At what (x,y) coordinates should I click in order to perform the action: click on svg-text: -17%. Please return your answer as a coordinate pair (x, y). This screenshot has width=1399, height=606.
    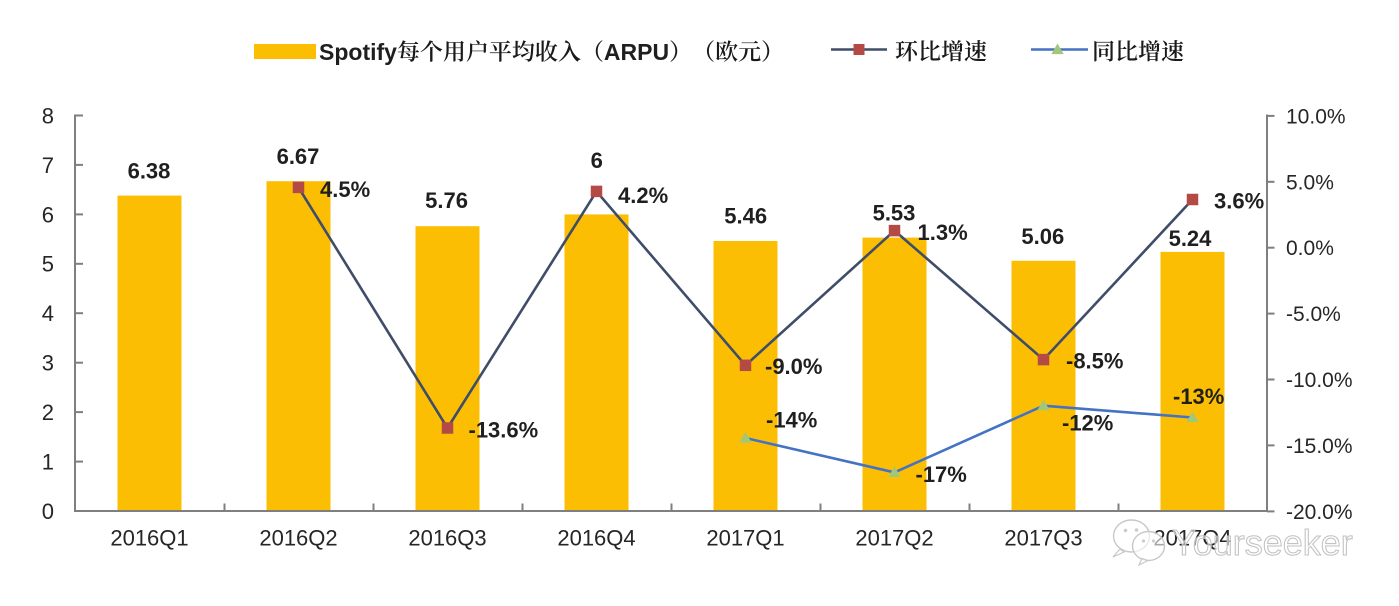
    Looking at the image, I should click on (941, 474).